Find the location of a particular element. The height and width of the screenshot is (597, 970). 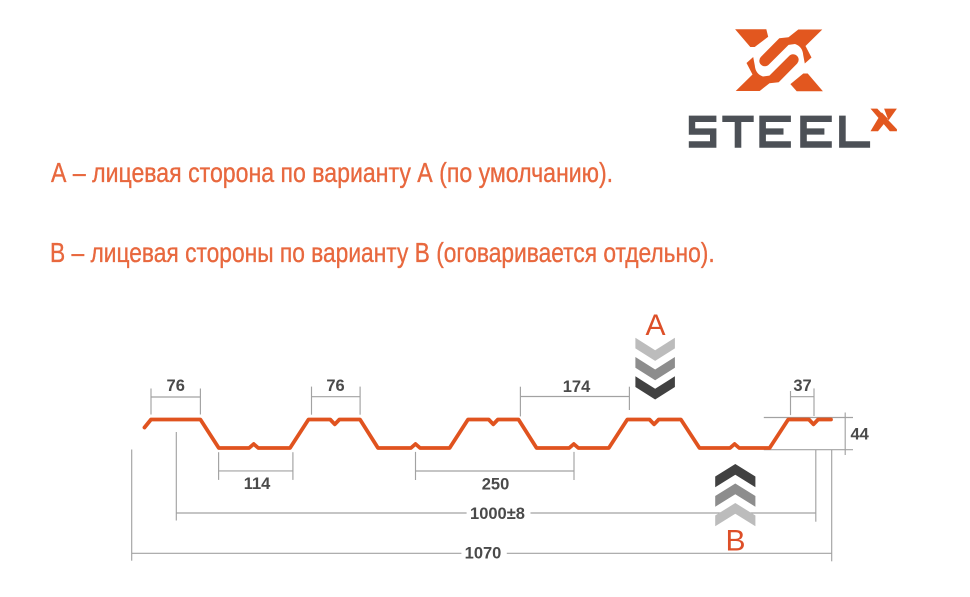

svg-text: 37 is located at coordinates (802, 386).